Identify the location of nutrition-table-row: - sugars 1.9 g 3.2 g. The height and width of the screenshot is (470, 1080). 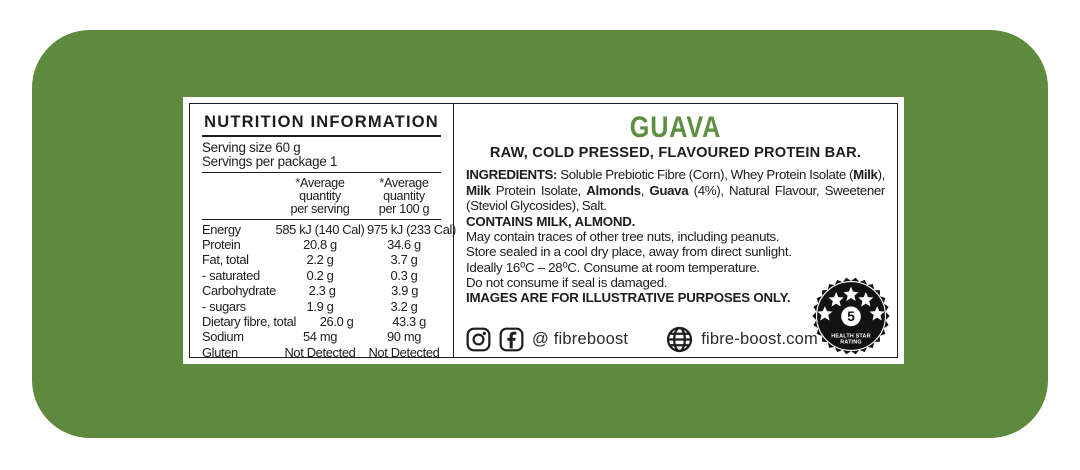
(321, 306).